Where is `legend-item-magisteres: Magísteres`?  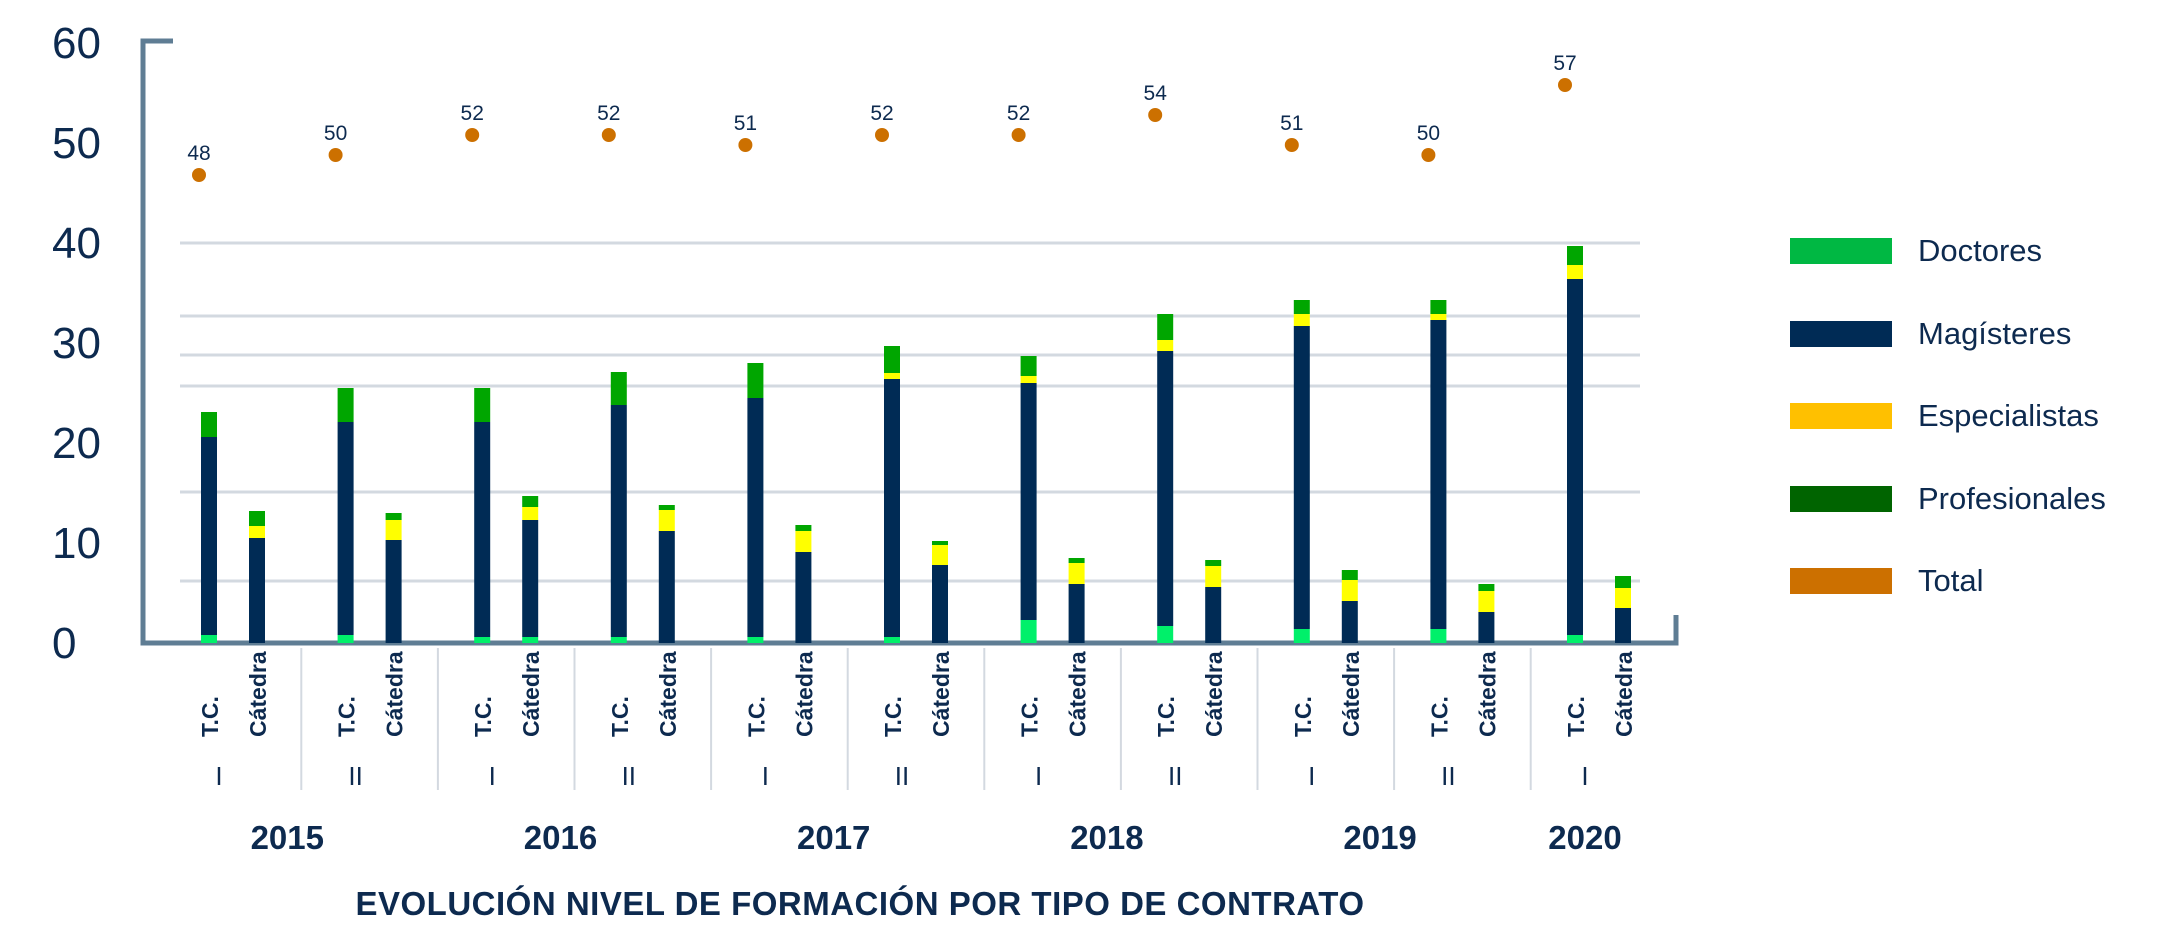
legend-item-magisteres: Magísteres is located at coordinates (1948, 334).